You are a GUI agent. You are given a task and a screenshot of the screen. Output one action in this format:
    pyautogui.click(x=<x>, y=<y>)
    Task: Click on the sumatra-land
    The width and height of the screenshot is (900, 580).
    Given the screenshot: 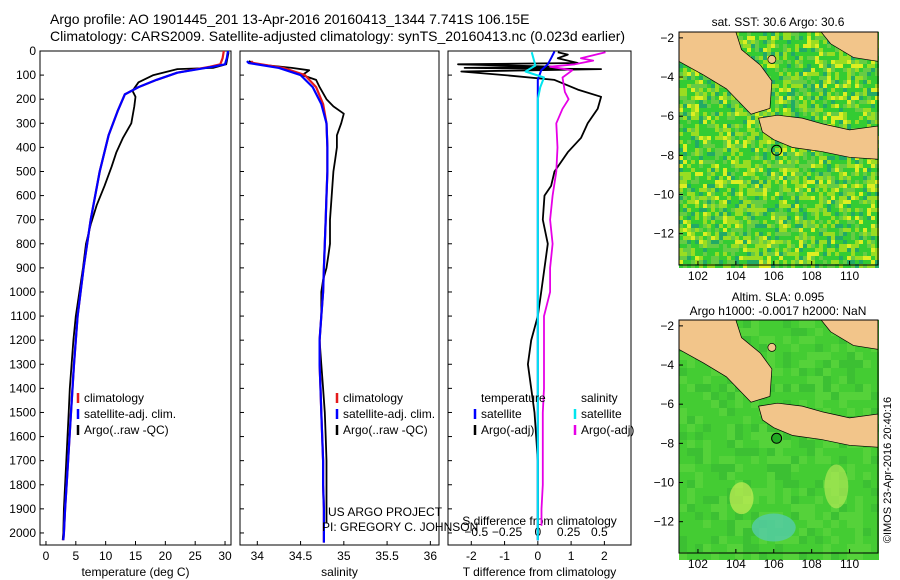 What is the action you would take?
    pyautogui.click(x=725, y=361)
    